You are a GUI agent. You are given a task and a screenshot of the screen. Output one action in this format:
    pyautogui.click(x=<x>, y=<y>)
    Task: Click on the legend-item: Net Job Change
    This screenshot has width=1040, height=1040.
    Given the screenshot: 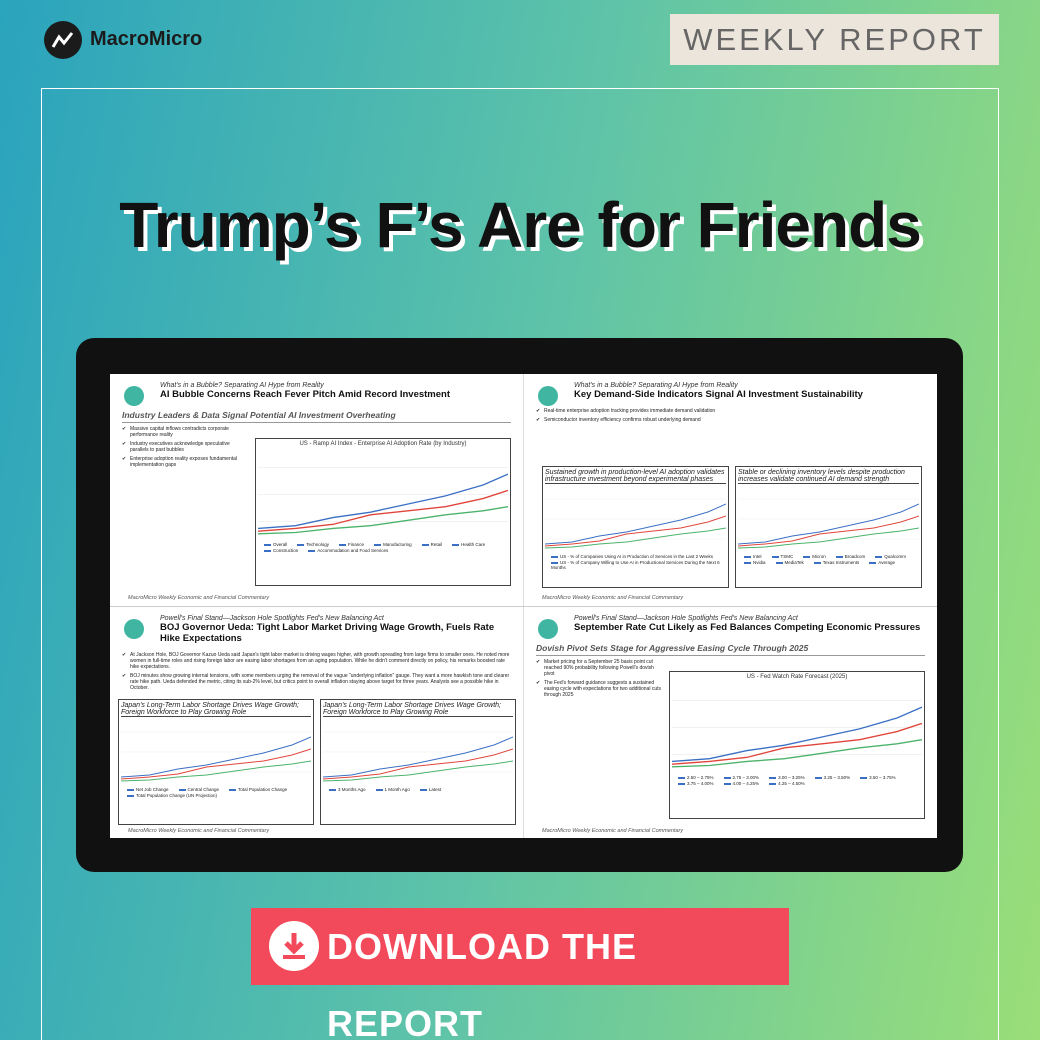 What is the action you would take?
    pyautogui.click(x=148, y=789)
    